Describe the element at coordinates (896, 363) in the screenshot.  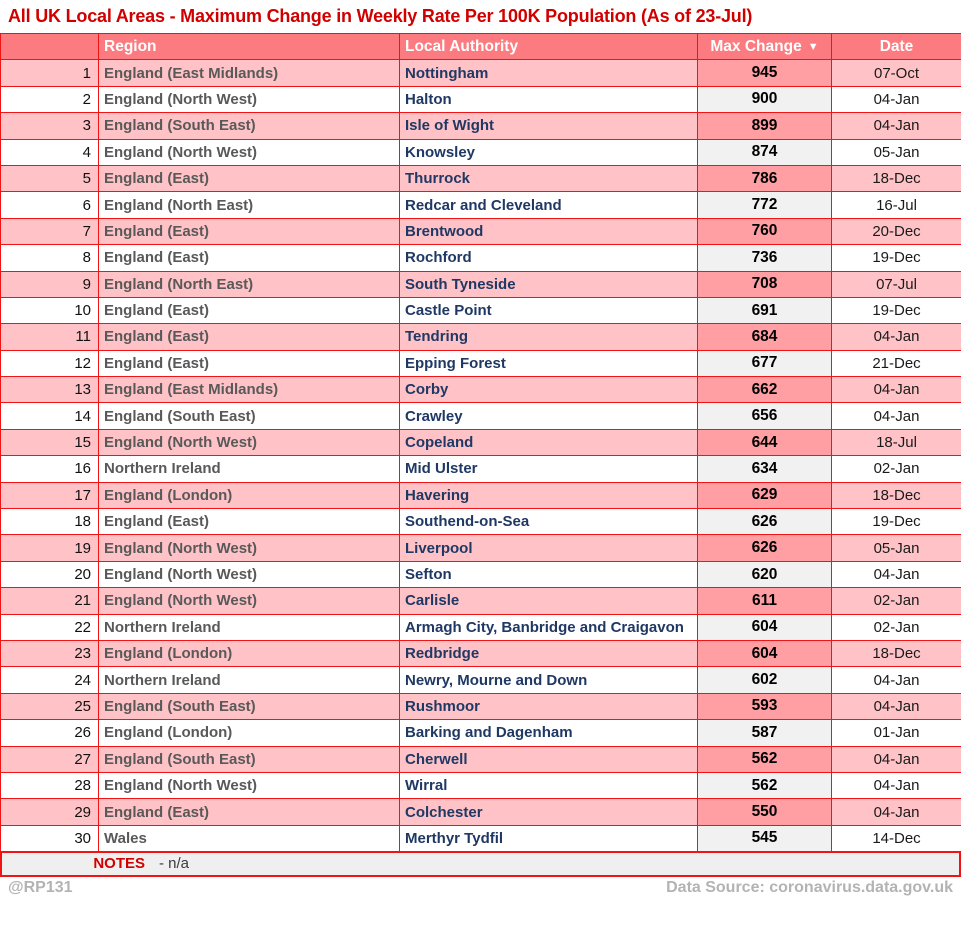
I see `date-cell: 21-Dec` at that location.